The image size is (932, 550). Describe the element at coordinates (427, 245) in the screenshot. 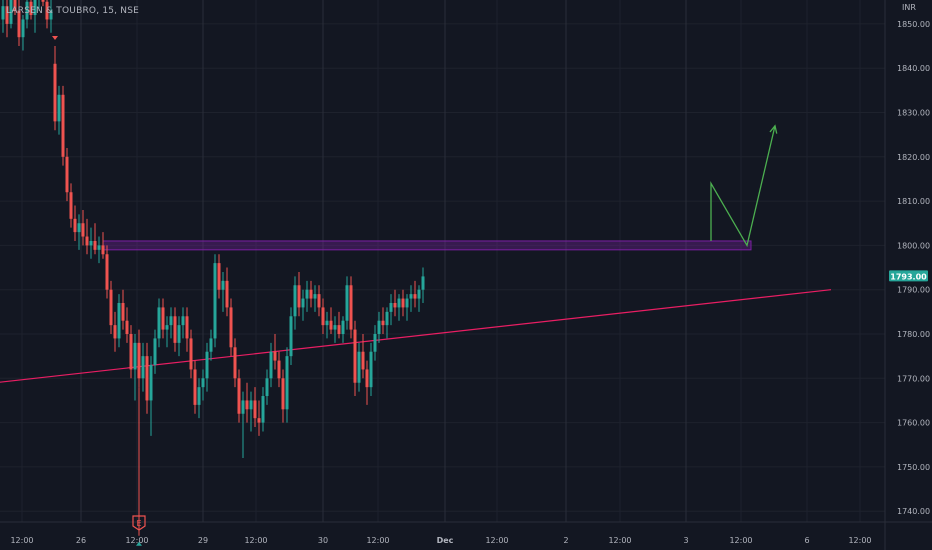

I see `resistance-zone` at that location.